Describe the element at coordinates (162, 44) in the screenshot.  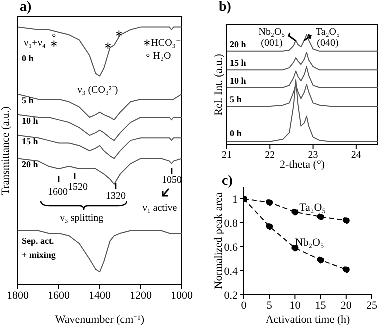
I see `annotation: ∗HCO₃⁻` at that location.